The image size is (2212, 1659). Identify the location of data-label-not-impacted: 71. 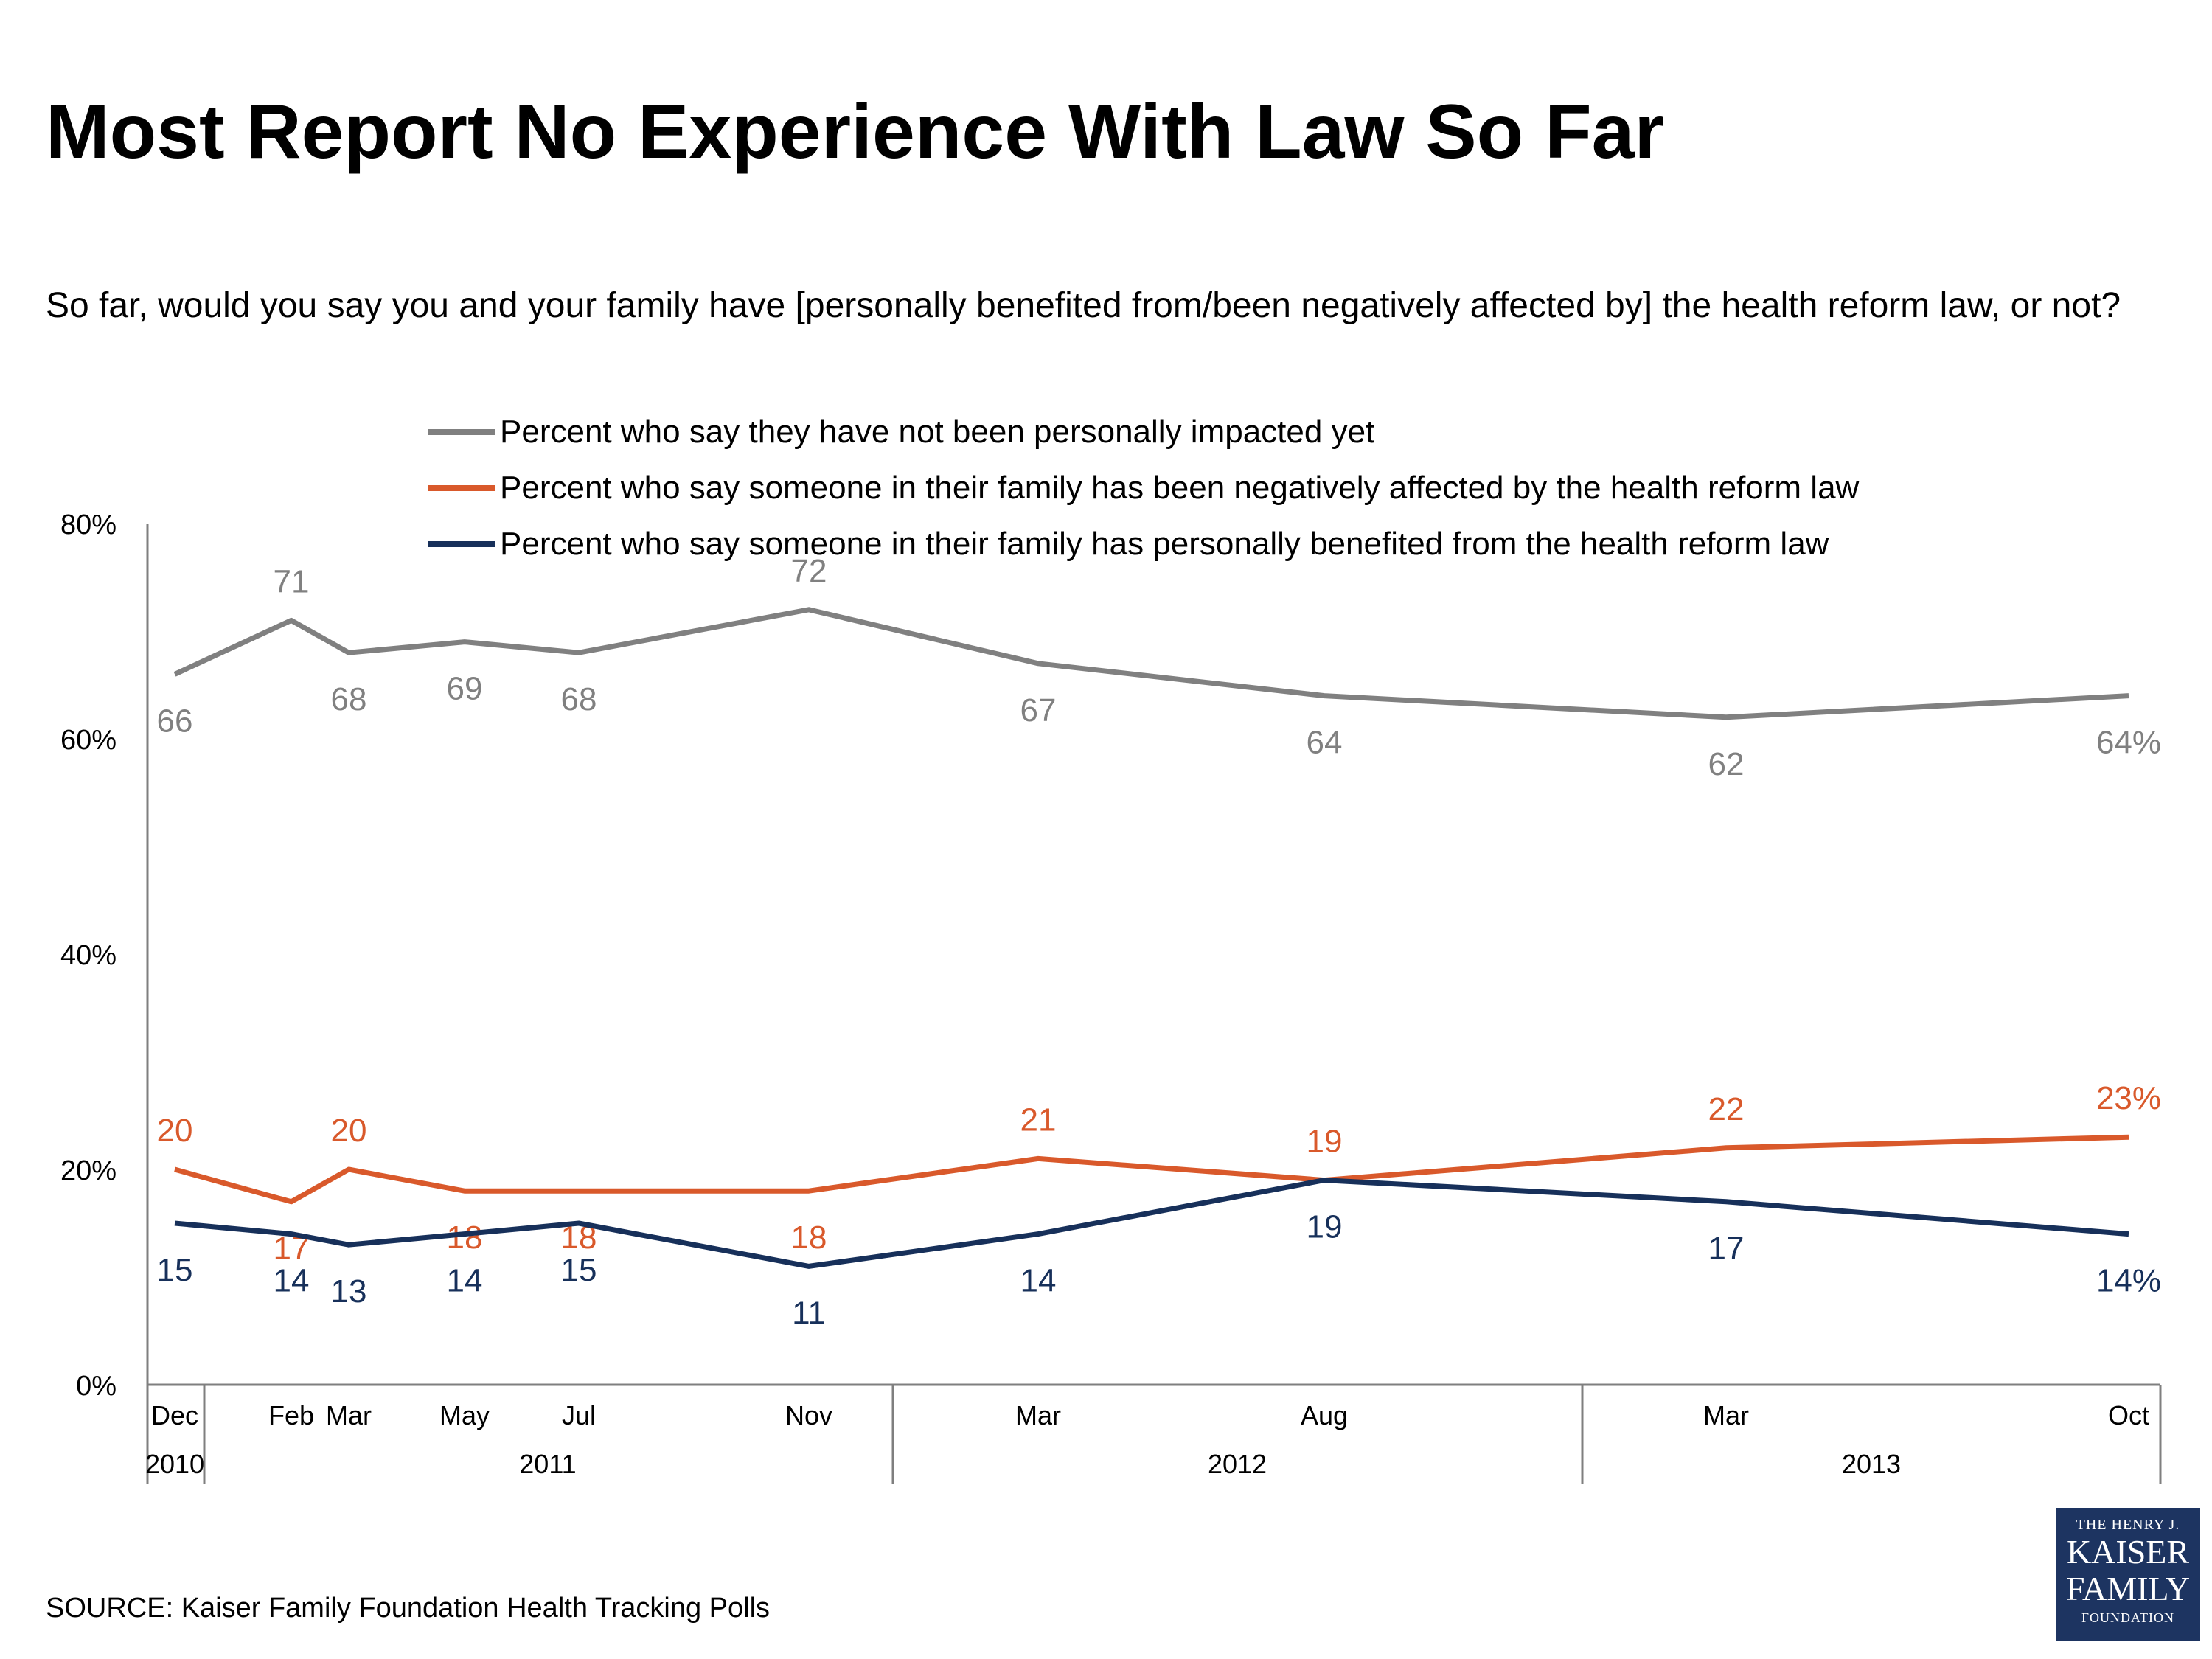
(292, 581).